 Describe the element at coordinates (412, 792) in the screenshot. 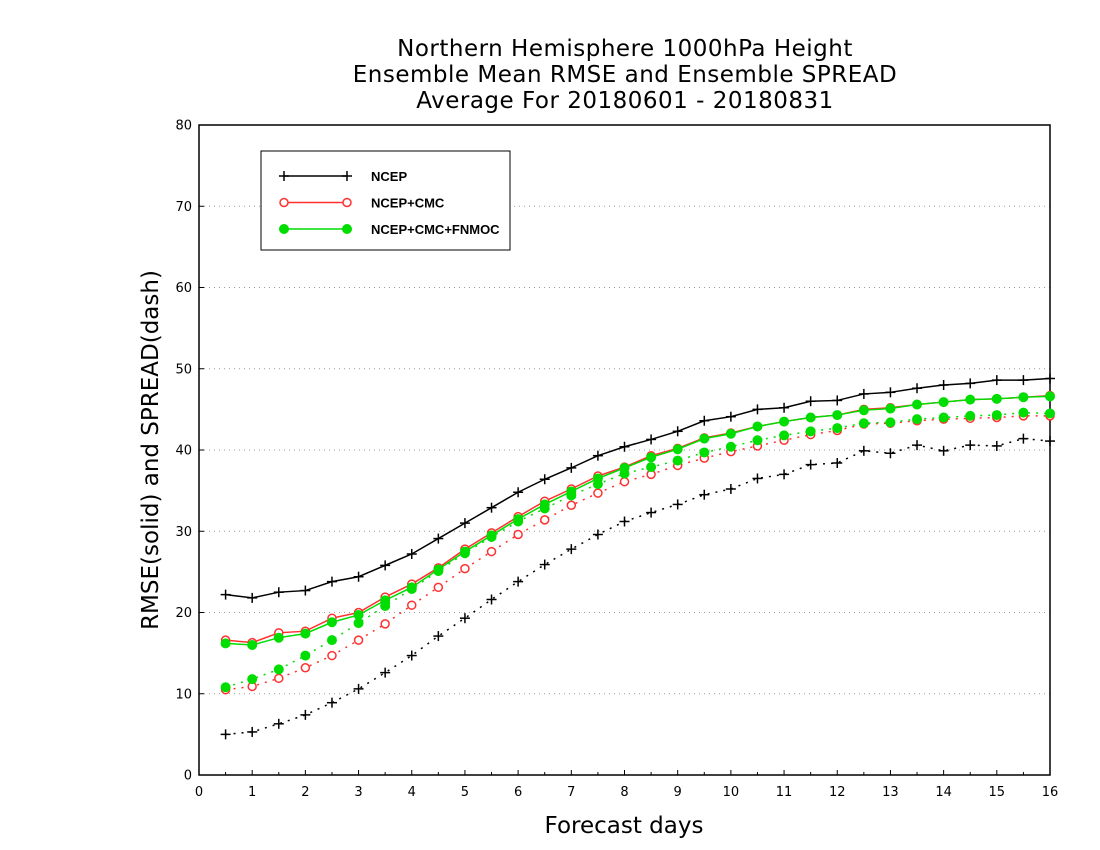

I see `x-tick-label: 4` at that location.